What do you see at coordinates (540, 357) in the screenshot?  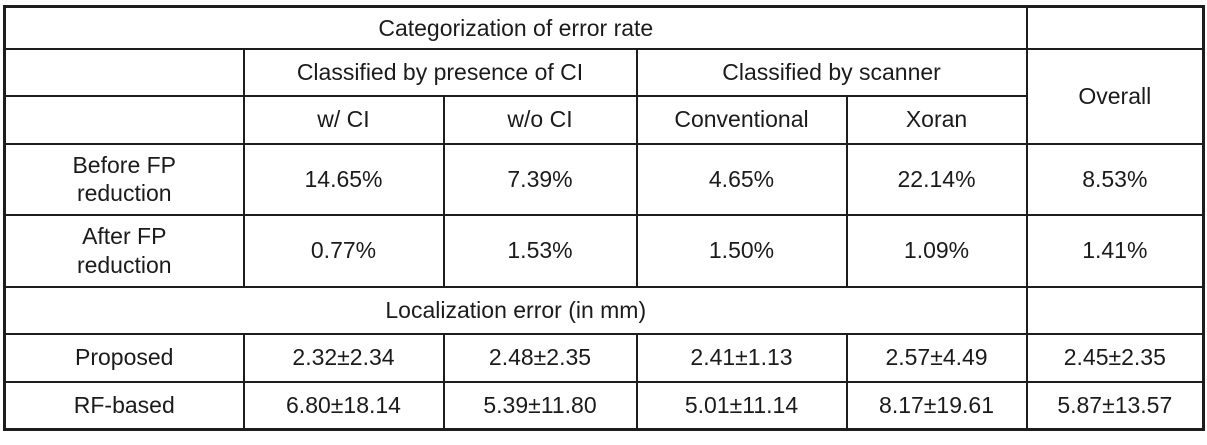 I see `cell-proposed-wo-ci: 2.48±2.35` at bounding box center [540, 357].